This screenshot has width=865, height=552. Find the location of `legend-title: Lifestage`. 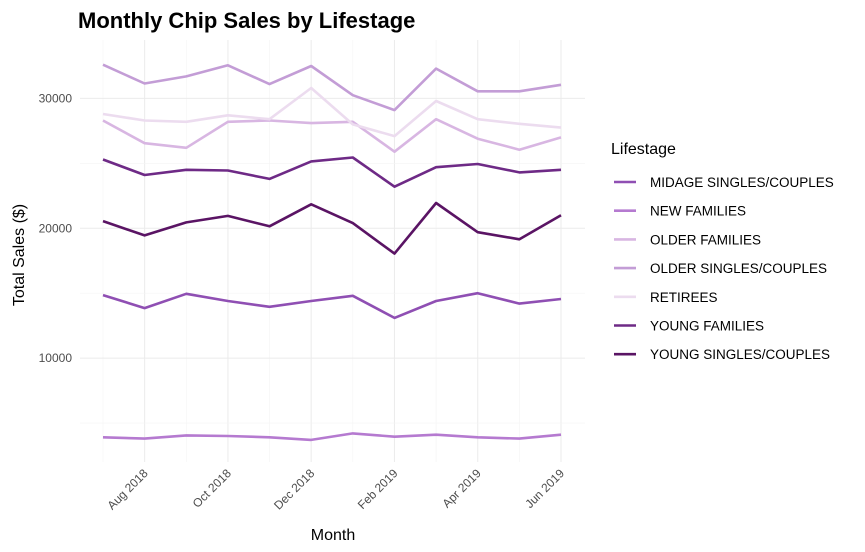

legend-title: Lifestage is located at coordinates (643, 149).